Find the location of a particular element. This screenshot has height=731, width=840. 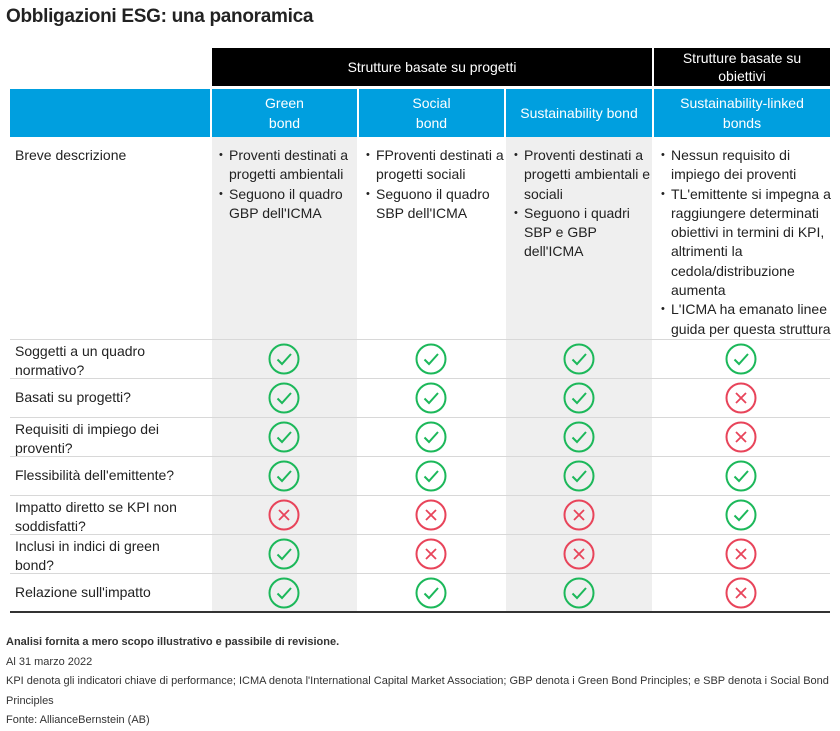

group-header-project: Strutture basate su progetti is located at coordinates (432, 67).